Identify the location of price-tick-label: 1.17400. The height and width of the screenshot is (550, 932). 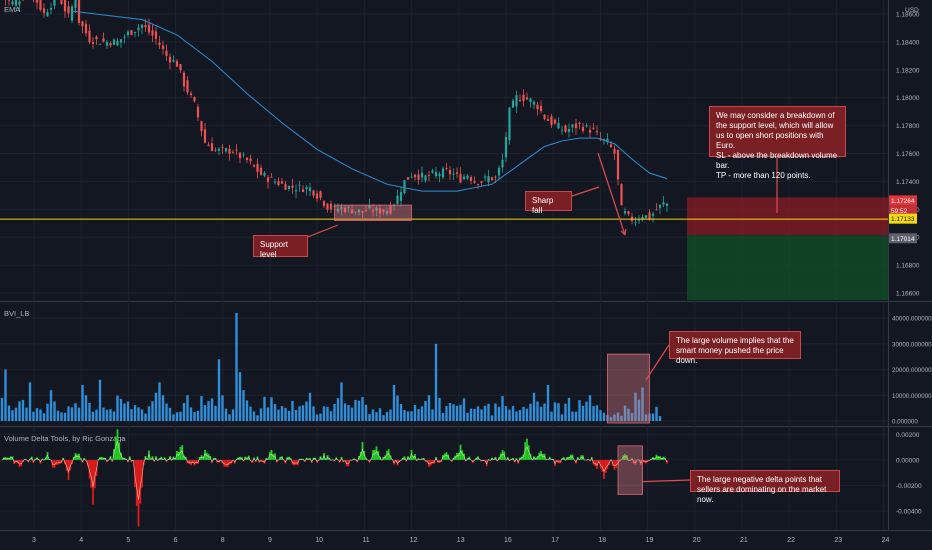
(908, 182).